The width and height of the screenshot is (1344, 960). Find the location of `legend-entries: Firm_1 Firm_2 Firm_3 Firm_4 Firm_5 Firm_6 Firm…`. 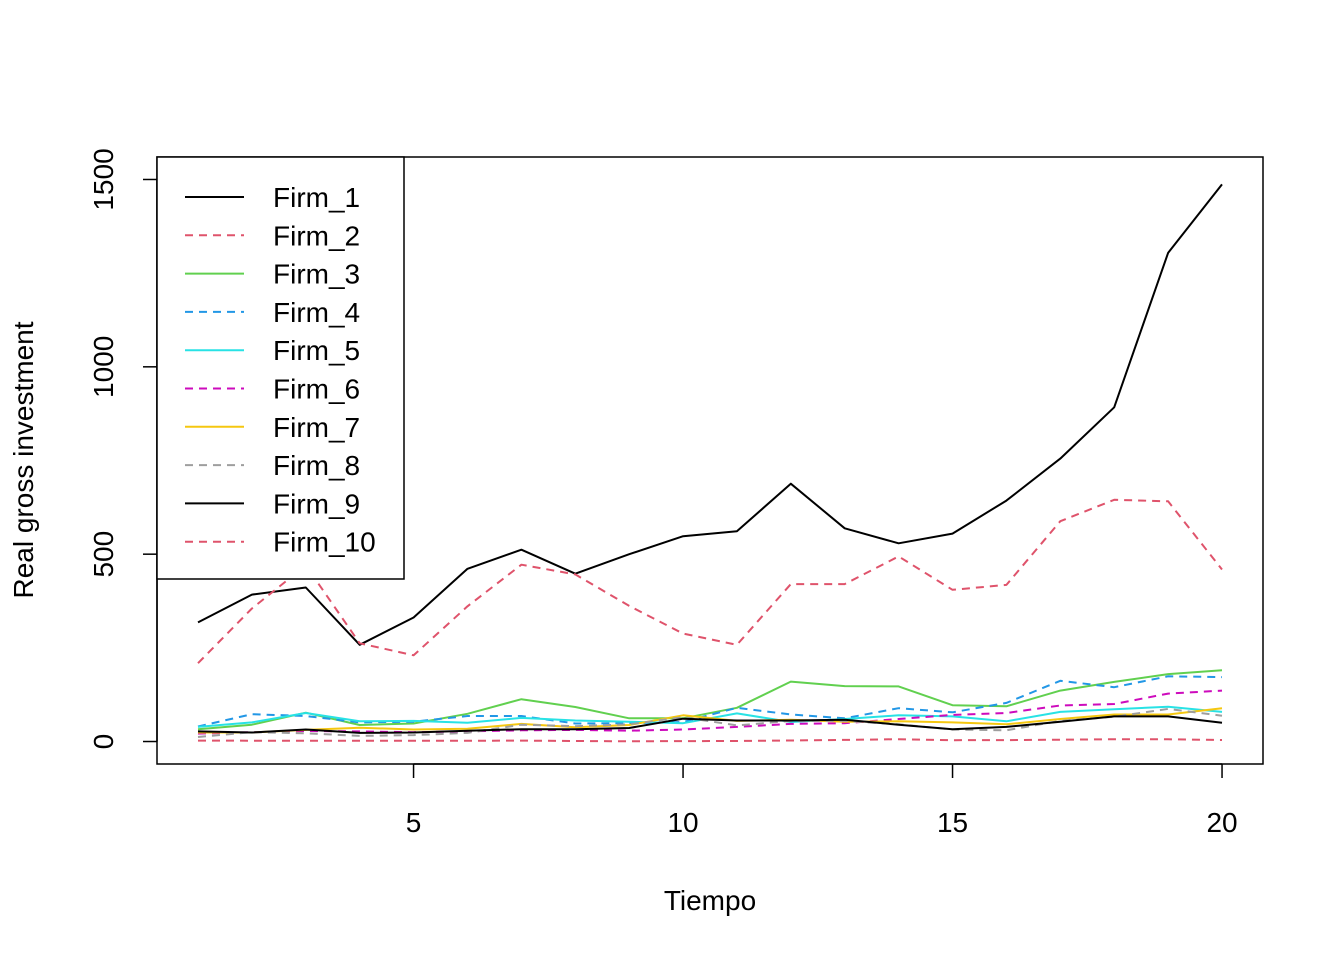

legend-entries: Firm_1 Firm_2 Firm_3 Firm_4 Firm_5 Firm_6 Firm… is located at coordinates (280, 370).